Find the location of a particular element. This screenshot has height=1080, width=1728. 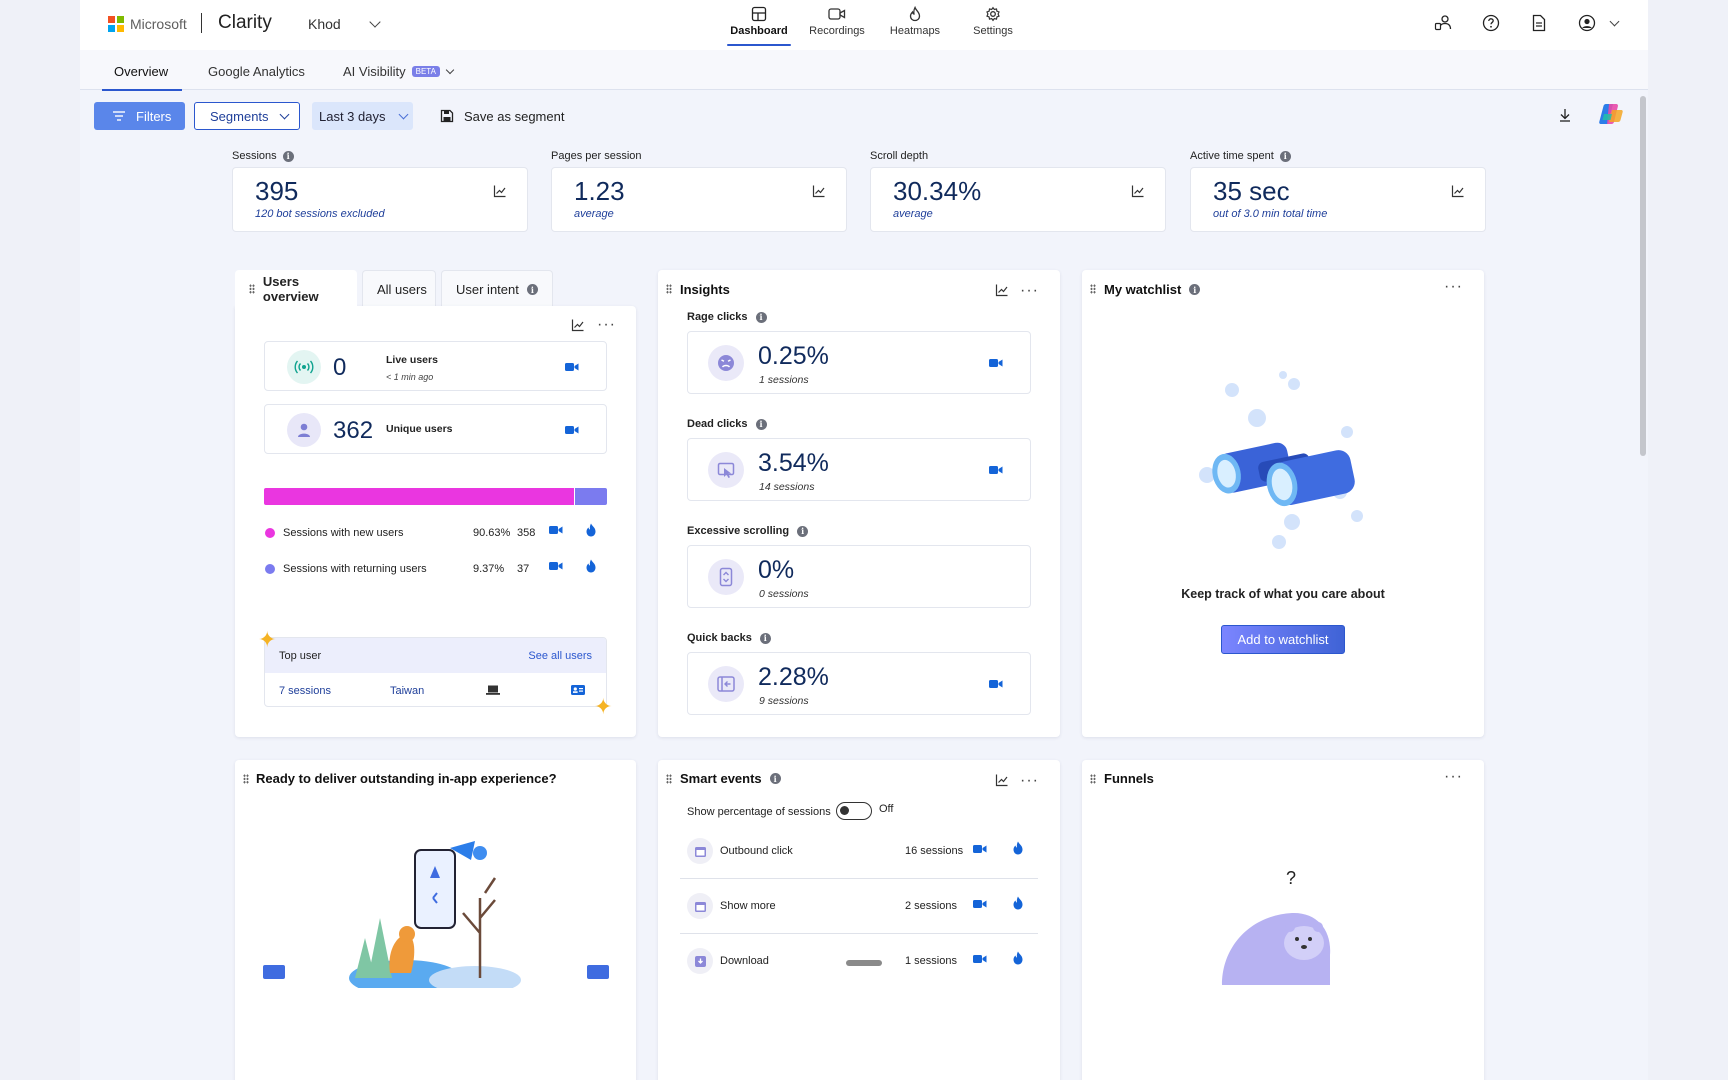

tab-users-overview: Users overview is located at coordinates (296, 289).